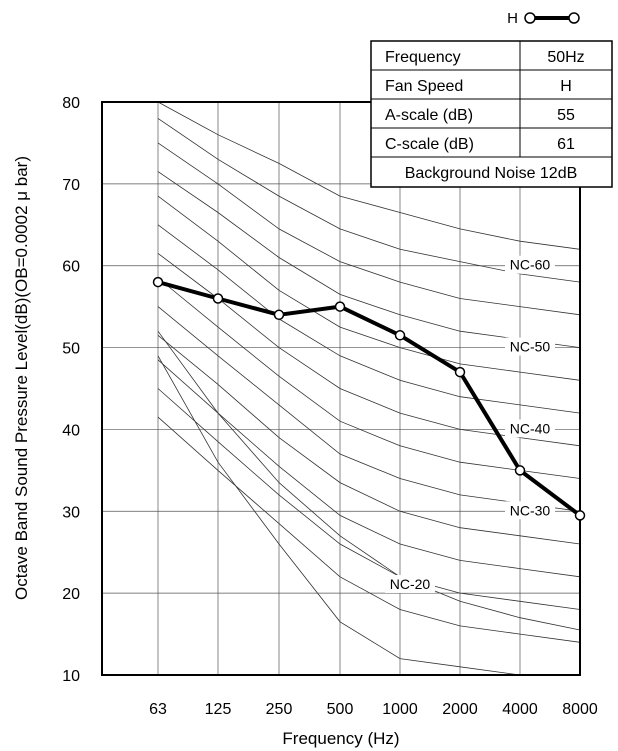 The width and height of the screenshot is (618, 751). What do you see at coordinates (543, 18) in the screenshot?
I see `legend: H` at bounding box center [543, 18].